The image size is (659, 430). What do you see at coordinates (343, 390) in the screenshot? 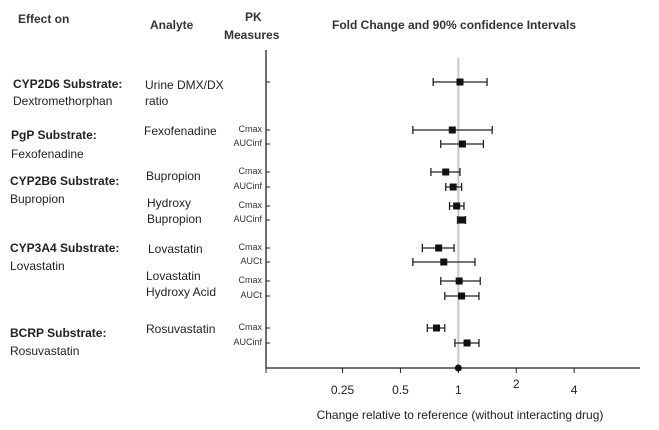
I see `x-tick-label: 0.25` at bounding box center [343, 390].